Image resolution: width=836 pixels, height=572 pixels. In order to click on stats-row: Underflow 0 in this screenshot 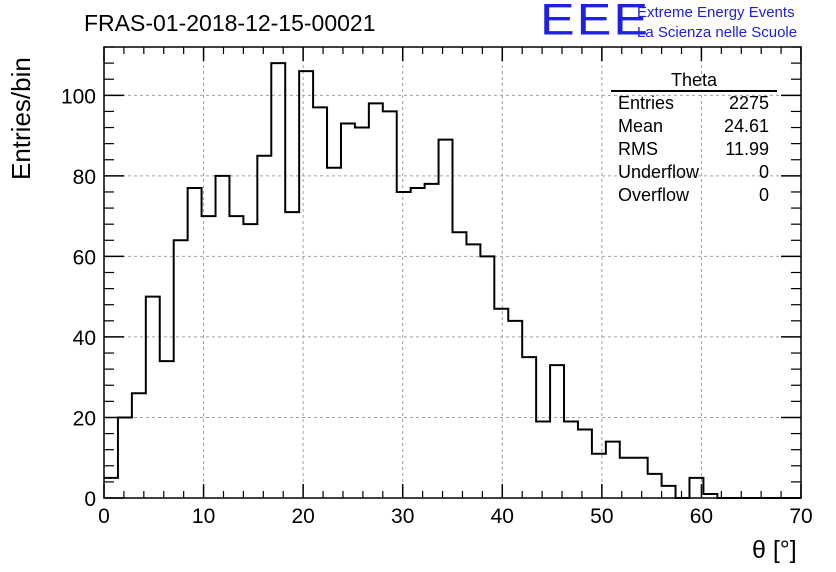, I will do `click(694, 172)`.